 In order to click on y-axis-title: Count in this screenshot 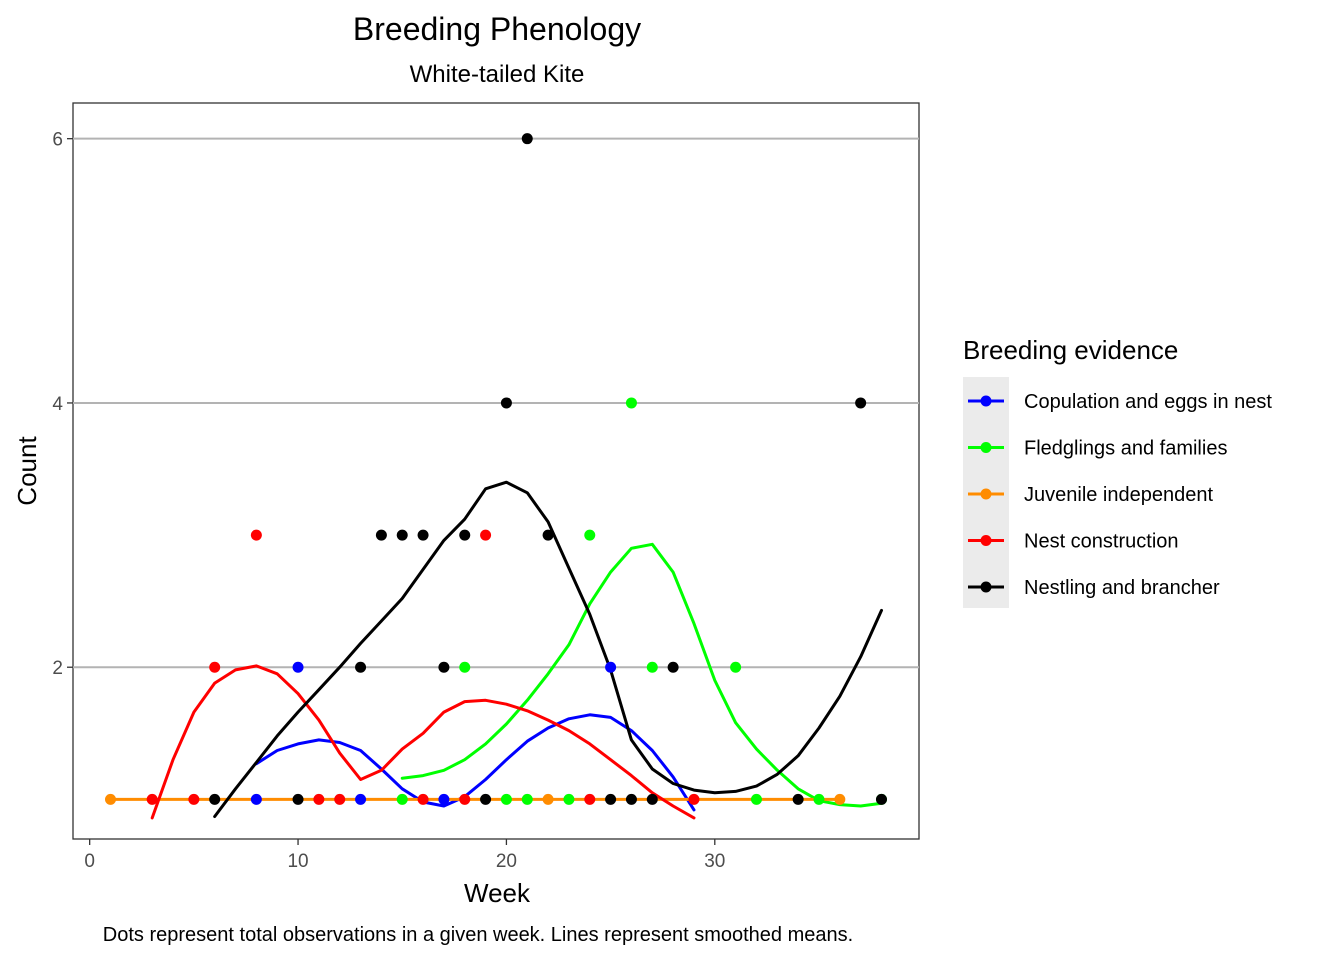, I will do `click(27, 471)`.